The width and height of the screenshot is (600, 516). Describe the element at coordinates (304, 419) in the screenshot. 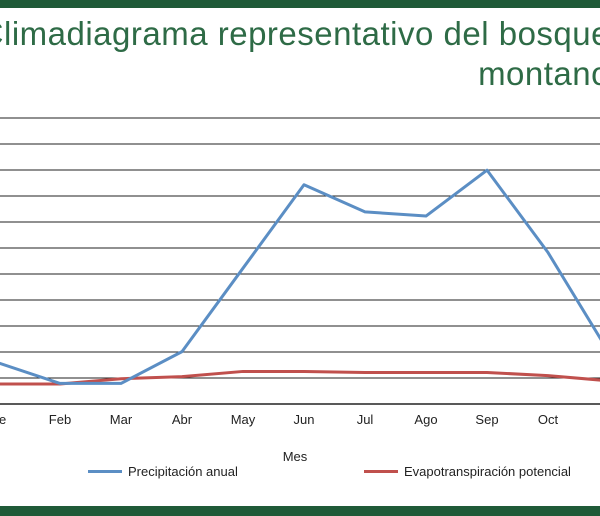

I see `x-tick-label: Jun` at that location.